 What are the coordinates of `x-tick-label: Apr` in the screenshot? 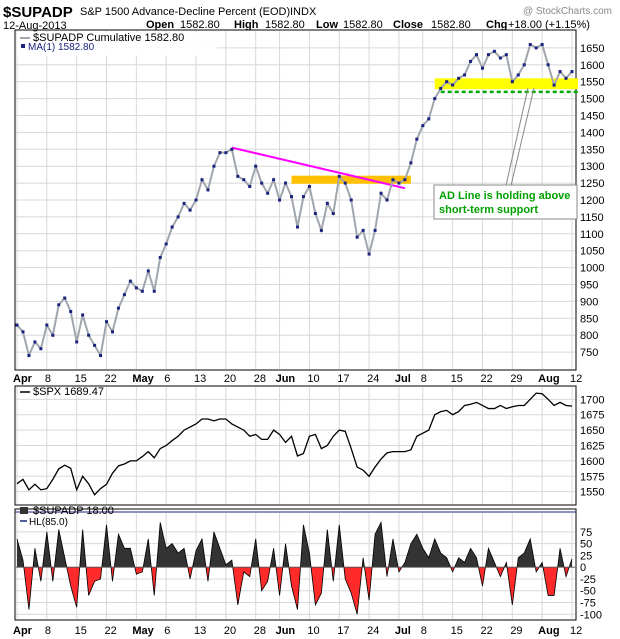 It's located at (23, 631).